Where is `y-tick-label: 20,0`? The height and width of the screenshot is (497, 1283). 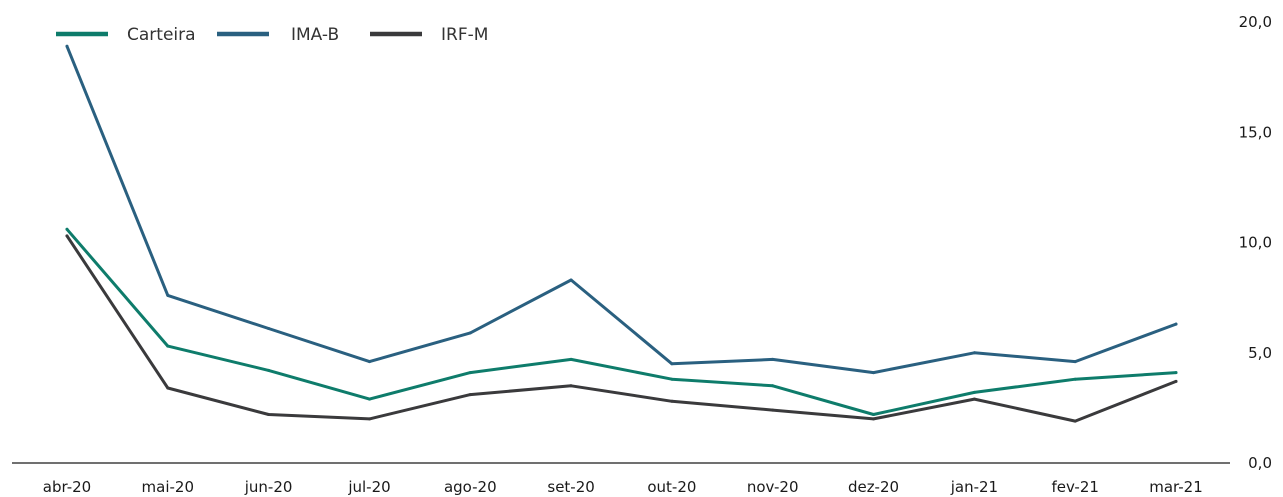 y-tick-label: 20,0 is located at coordinates (1255, 22).